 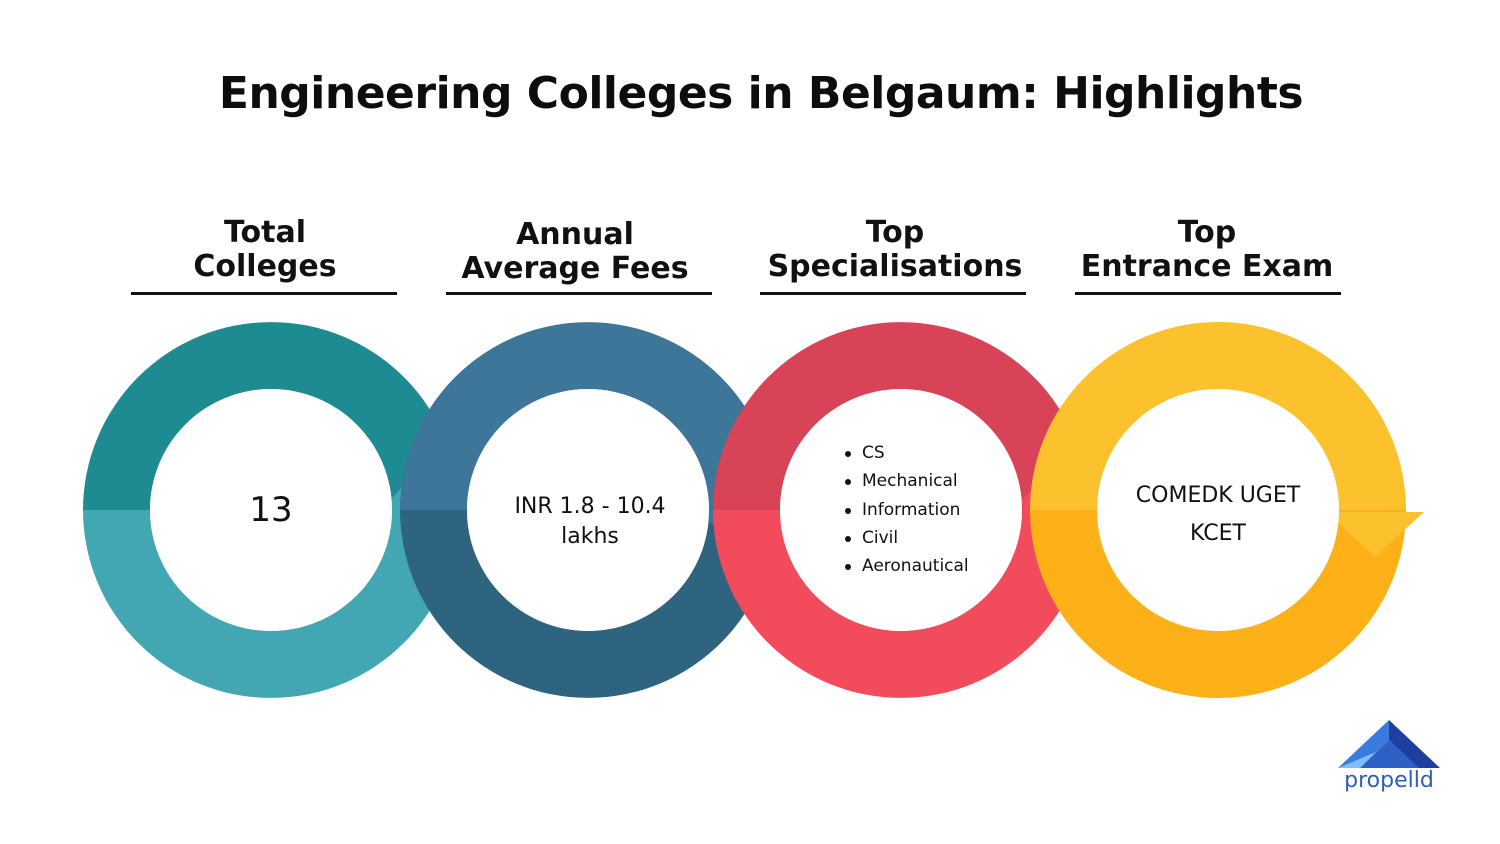 What do you see at coordinates (895, 266) in the screenshot?
I see `heading-line: Specialisations` at bounding box center [895, 266].